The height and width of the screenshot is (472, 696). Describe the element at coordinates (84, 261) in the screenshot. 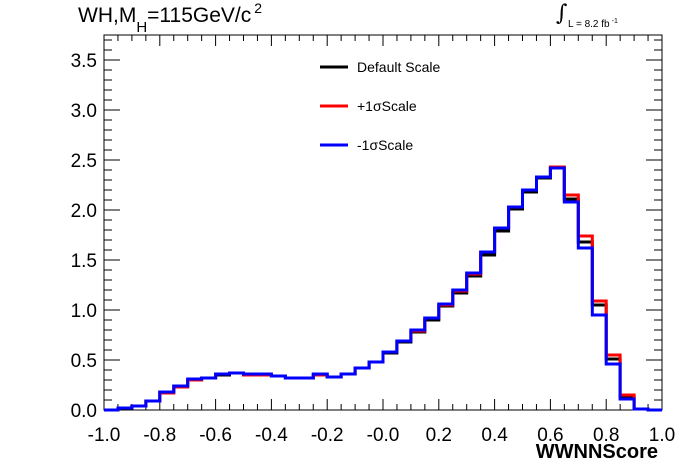

I see `y-tick-label: 1.5` at that location.